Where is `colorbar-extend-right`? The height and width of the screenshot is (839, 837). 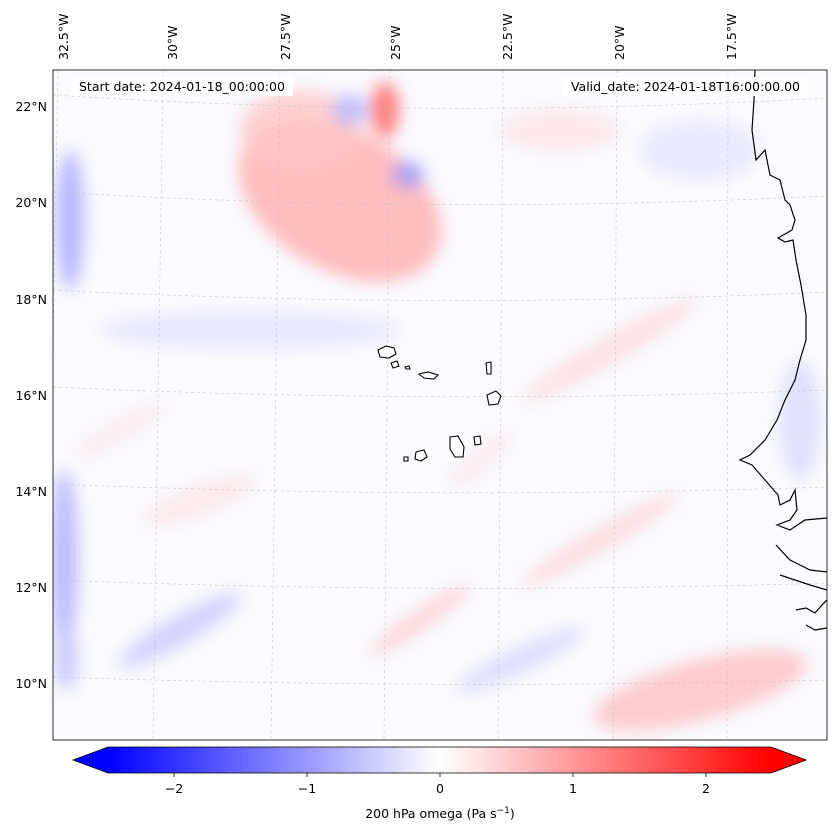 colorbar-extend-right is located at coordinates (788, 760).